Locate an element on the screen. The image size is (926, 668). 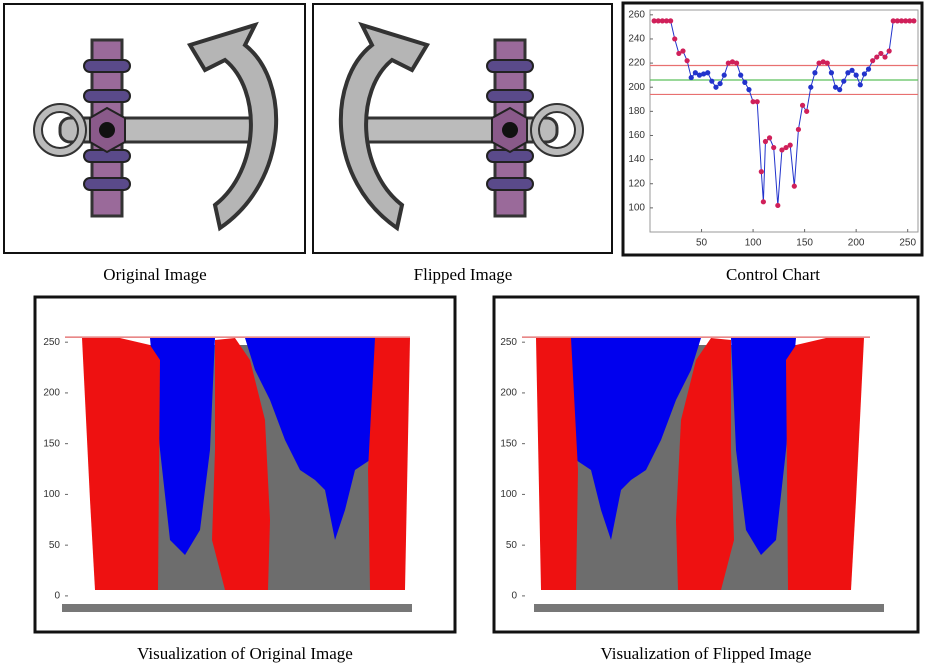
y-tick-label: 120 is located at coordinates (636, 183).